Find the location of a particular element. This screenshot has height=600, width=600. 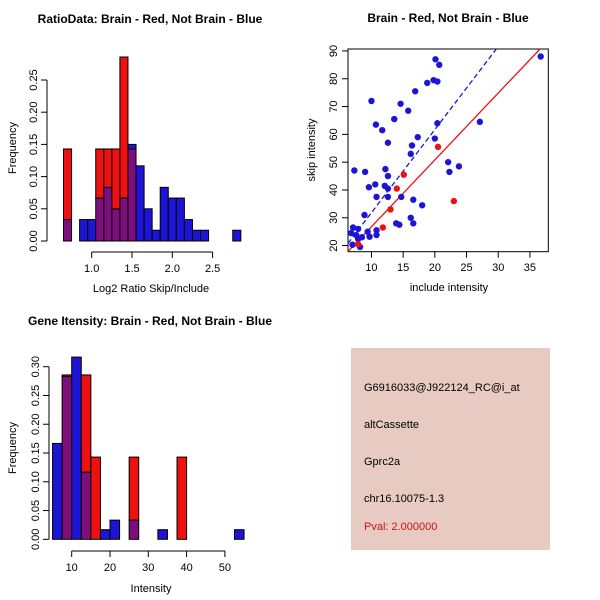

y-tick-label: 30 is located at coordinates (334, 218).